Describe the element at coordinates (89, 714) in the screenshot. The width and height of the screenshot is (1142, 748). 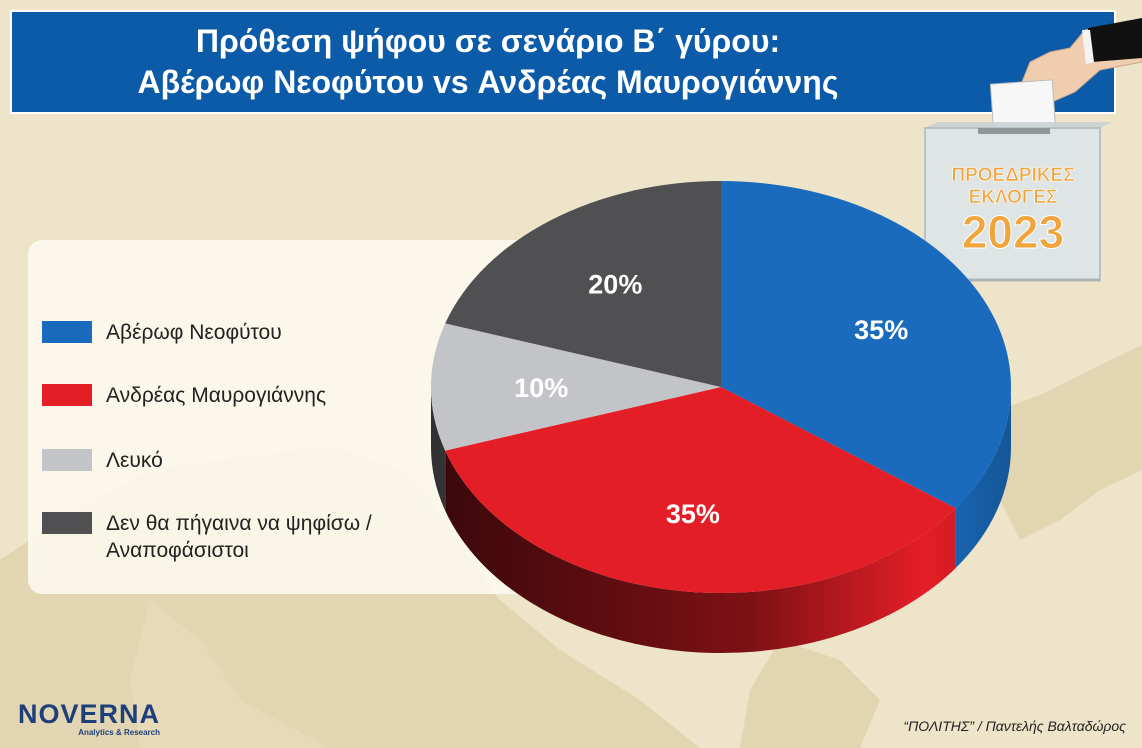
I see `logo-name: NOVERNA` at that location.